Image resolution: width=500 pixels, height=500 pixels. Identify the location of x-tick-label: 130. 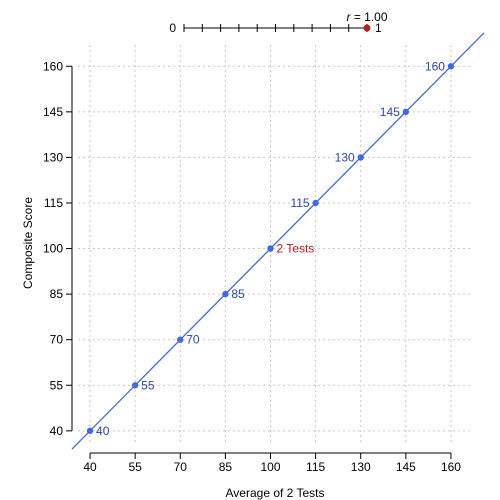
(361, 467).